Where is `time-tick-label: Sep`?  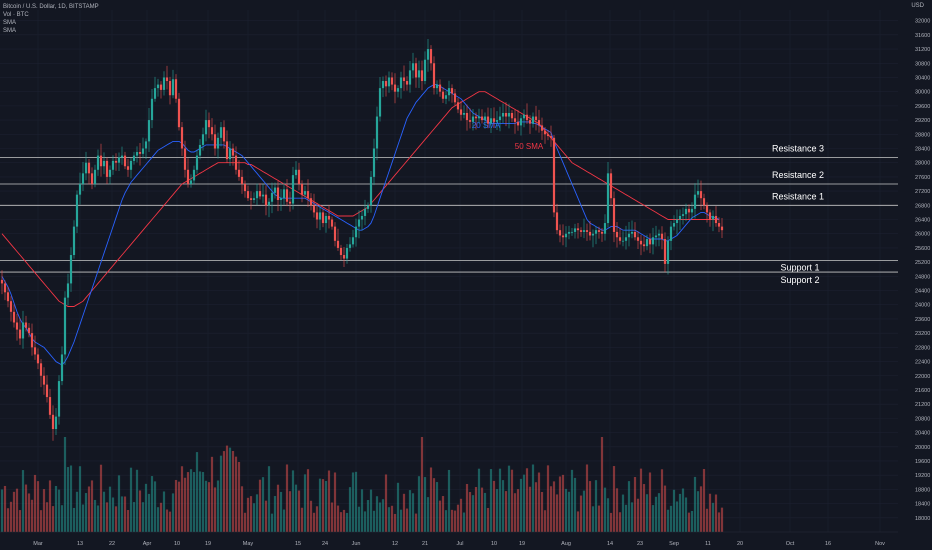
time-tick-label: Sep is located at coordinates (674, 544).